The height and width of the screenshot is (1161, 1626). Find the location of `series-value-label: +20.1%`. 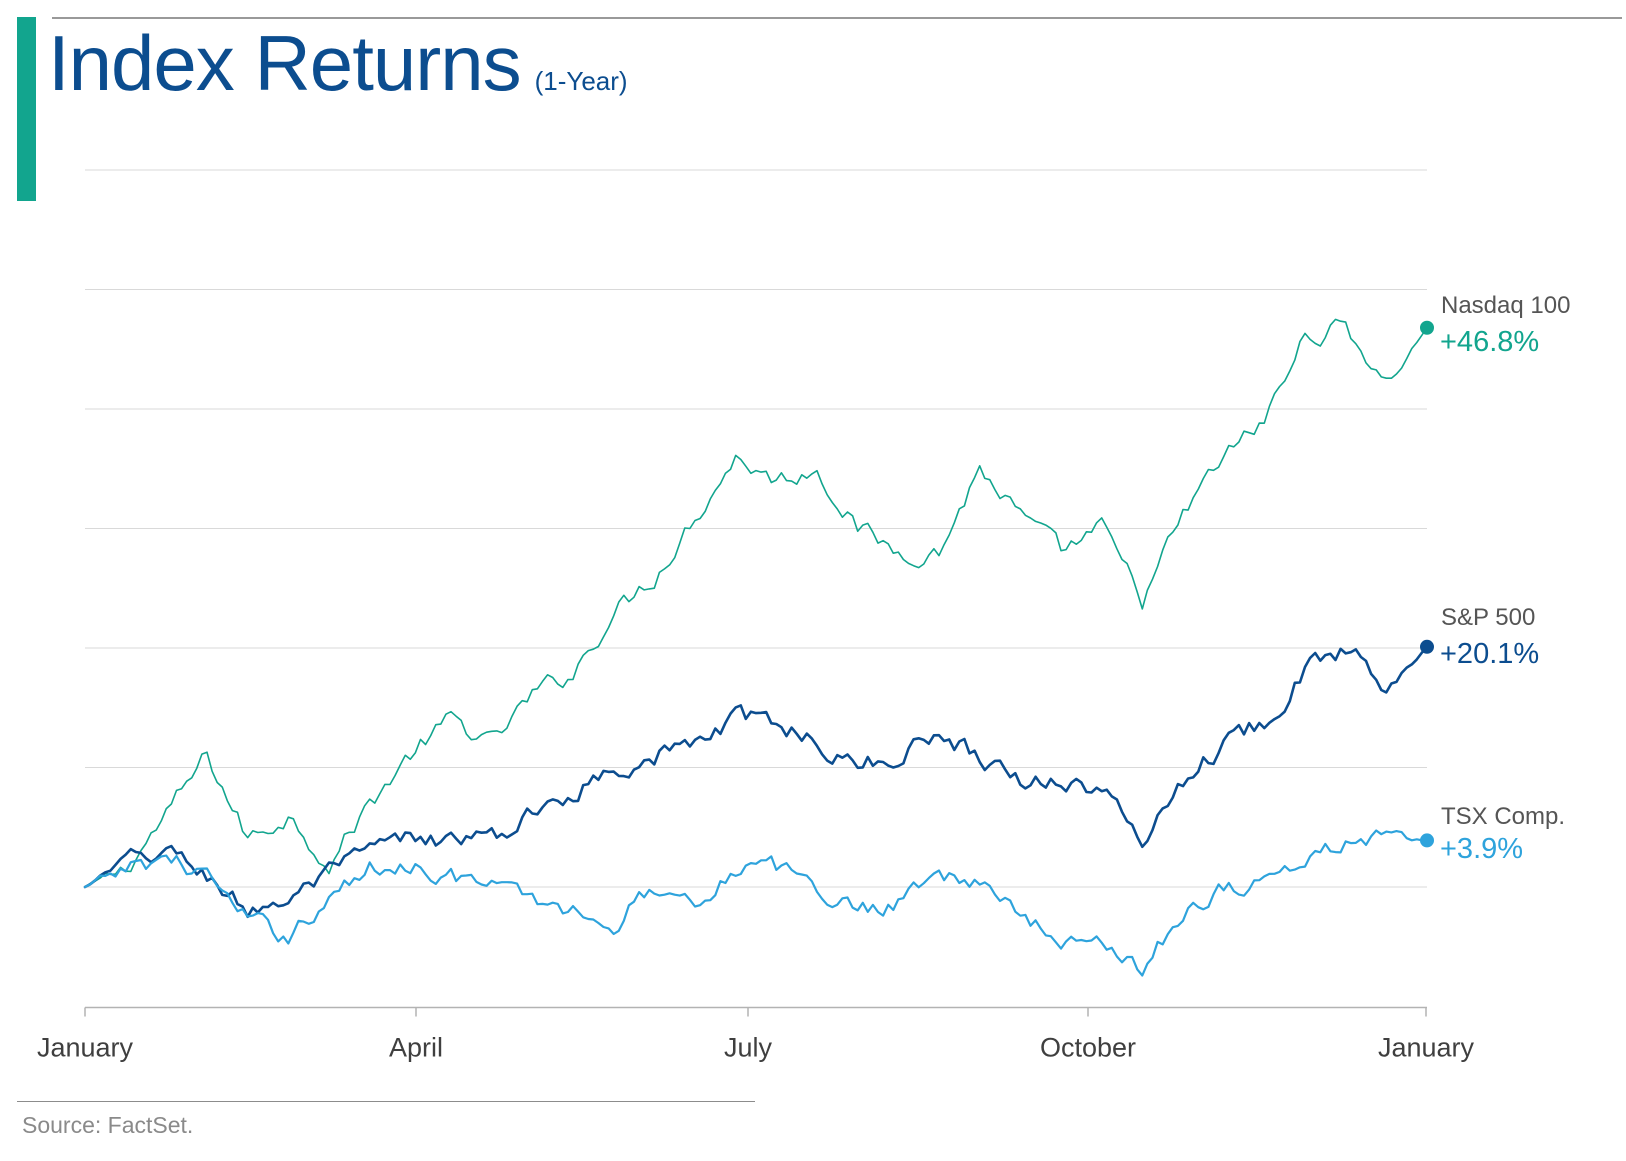

series-value-label: +20.1% is located at coordinates (1489, 654).